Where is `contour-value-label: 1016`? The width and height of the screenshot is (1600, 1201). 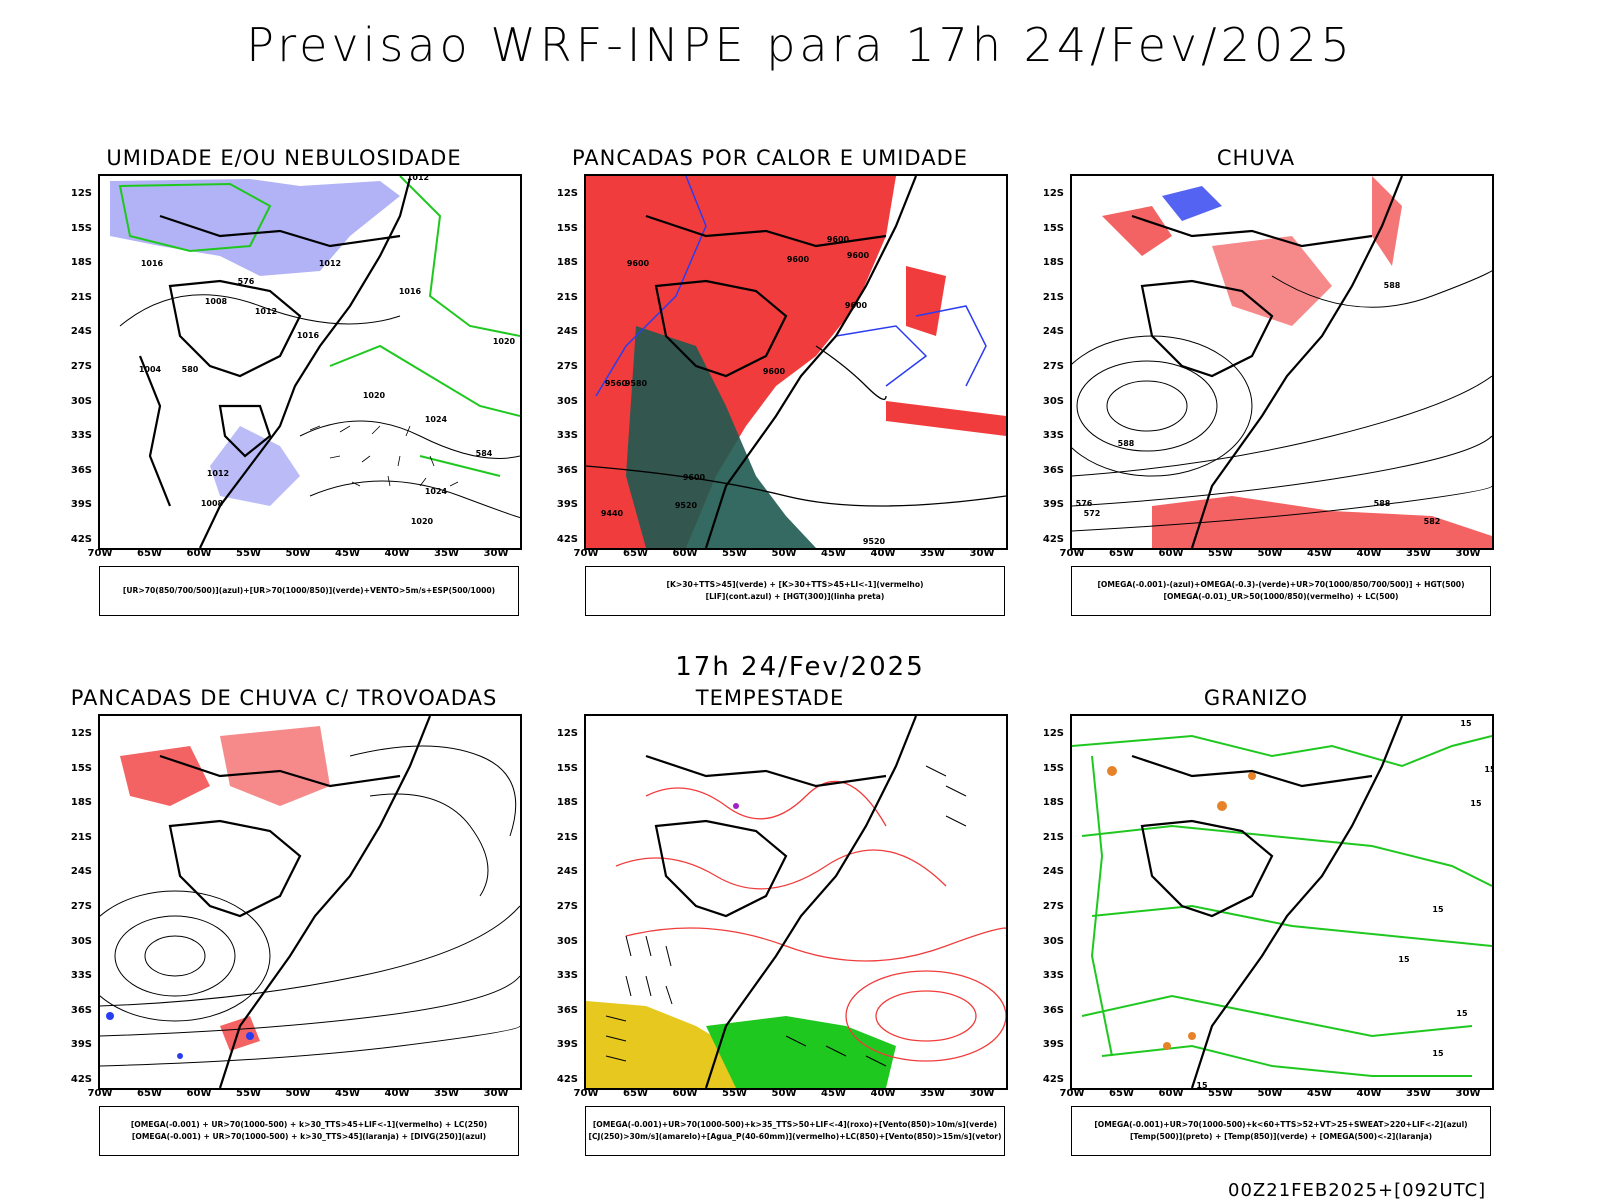 contour-value-label: 1016 is located at coordinates (410, 291).